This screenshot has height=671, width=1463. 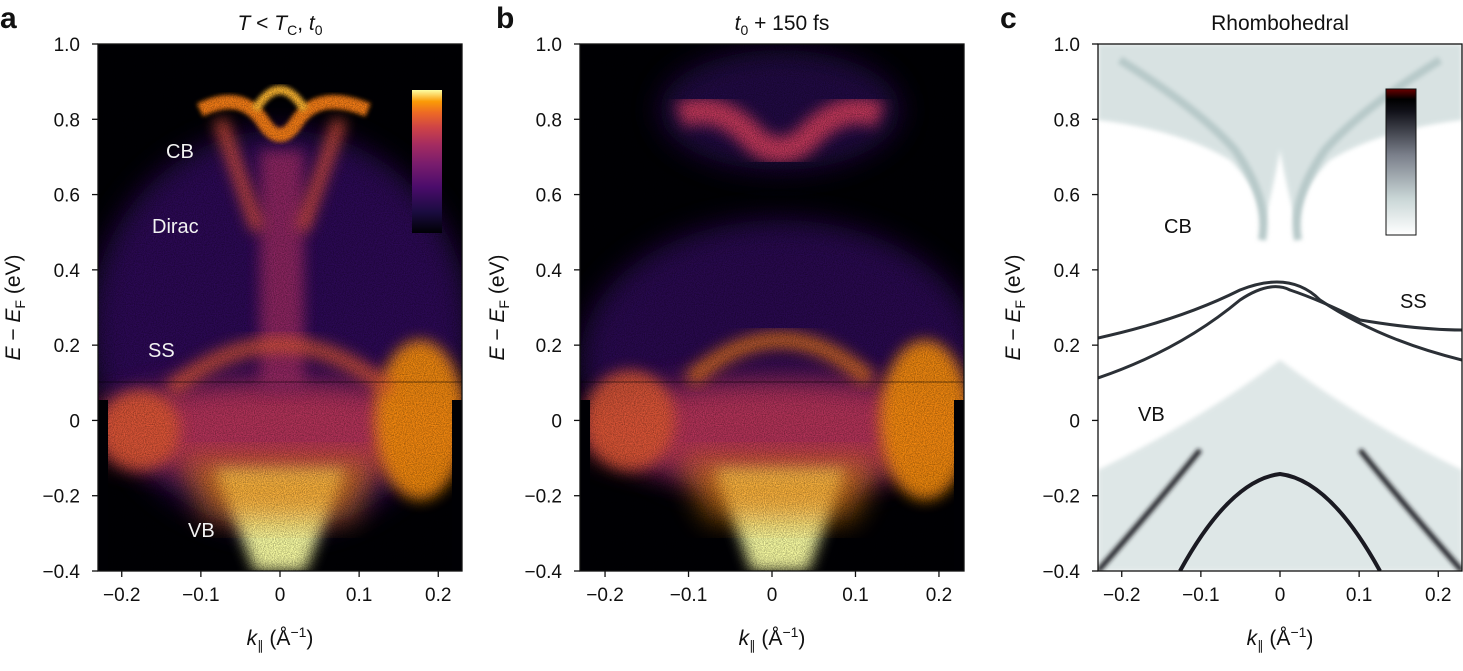 I want to click on panel-c-vb-band-right, so click(x=1410, y=509).